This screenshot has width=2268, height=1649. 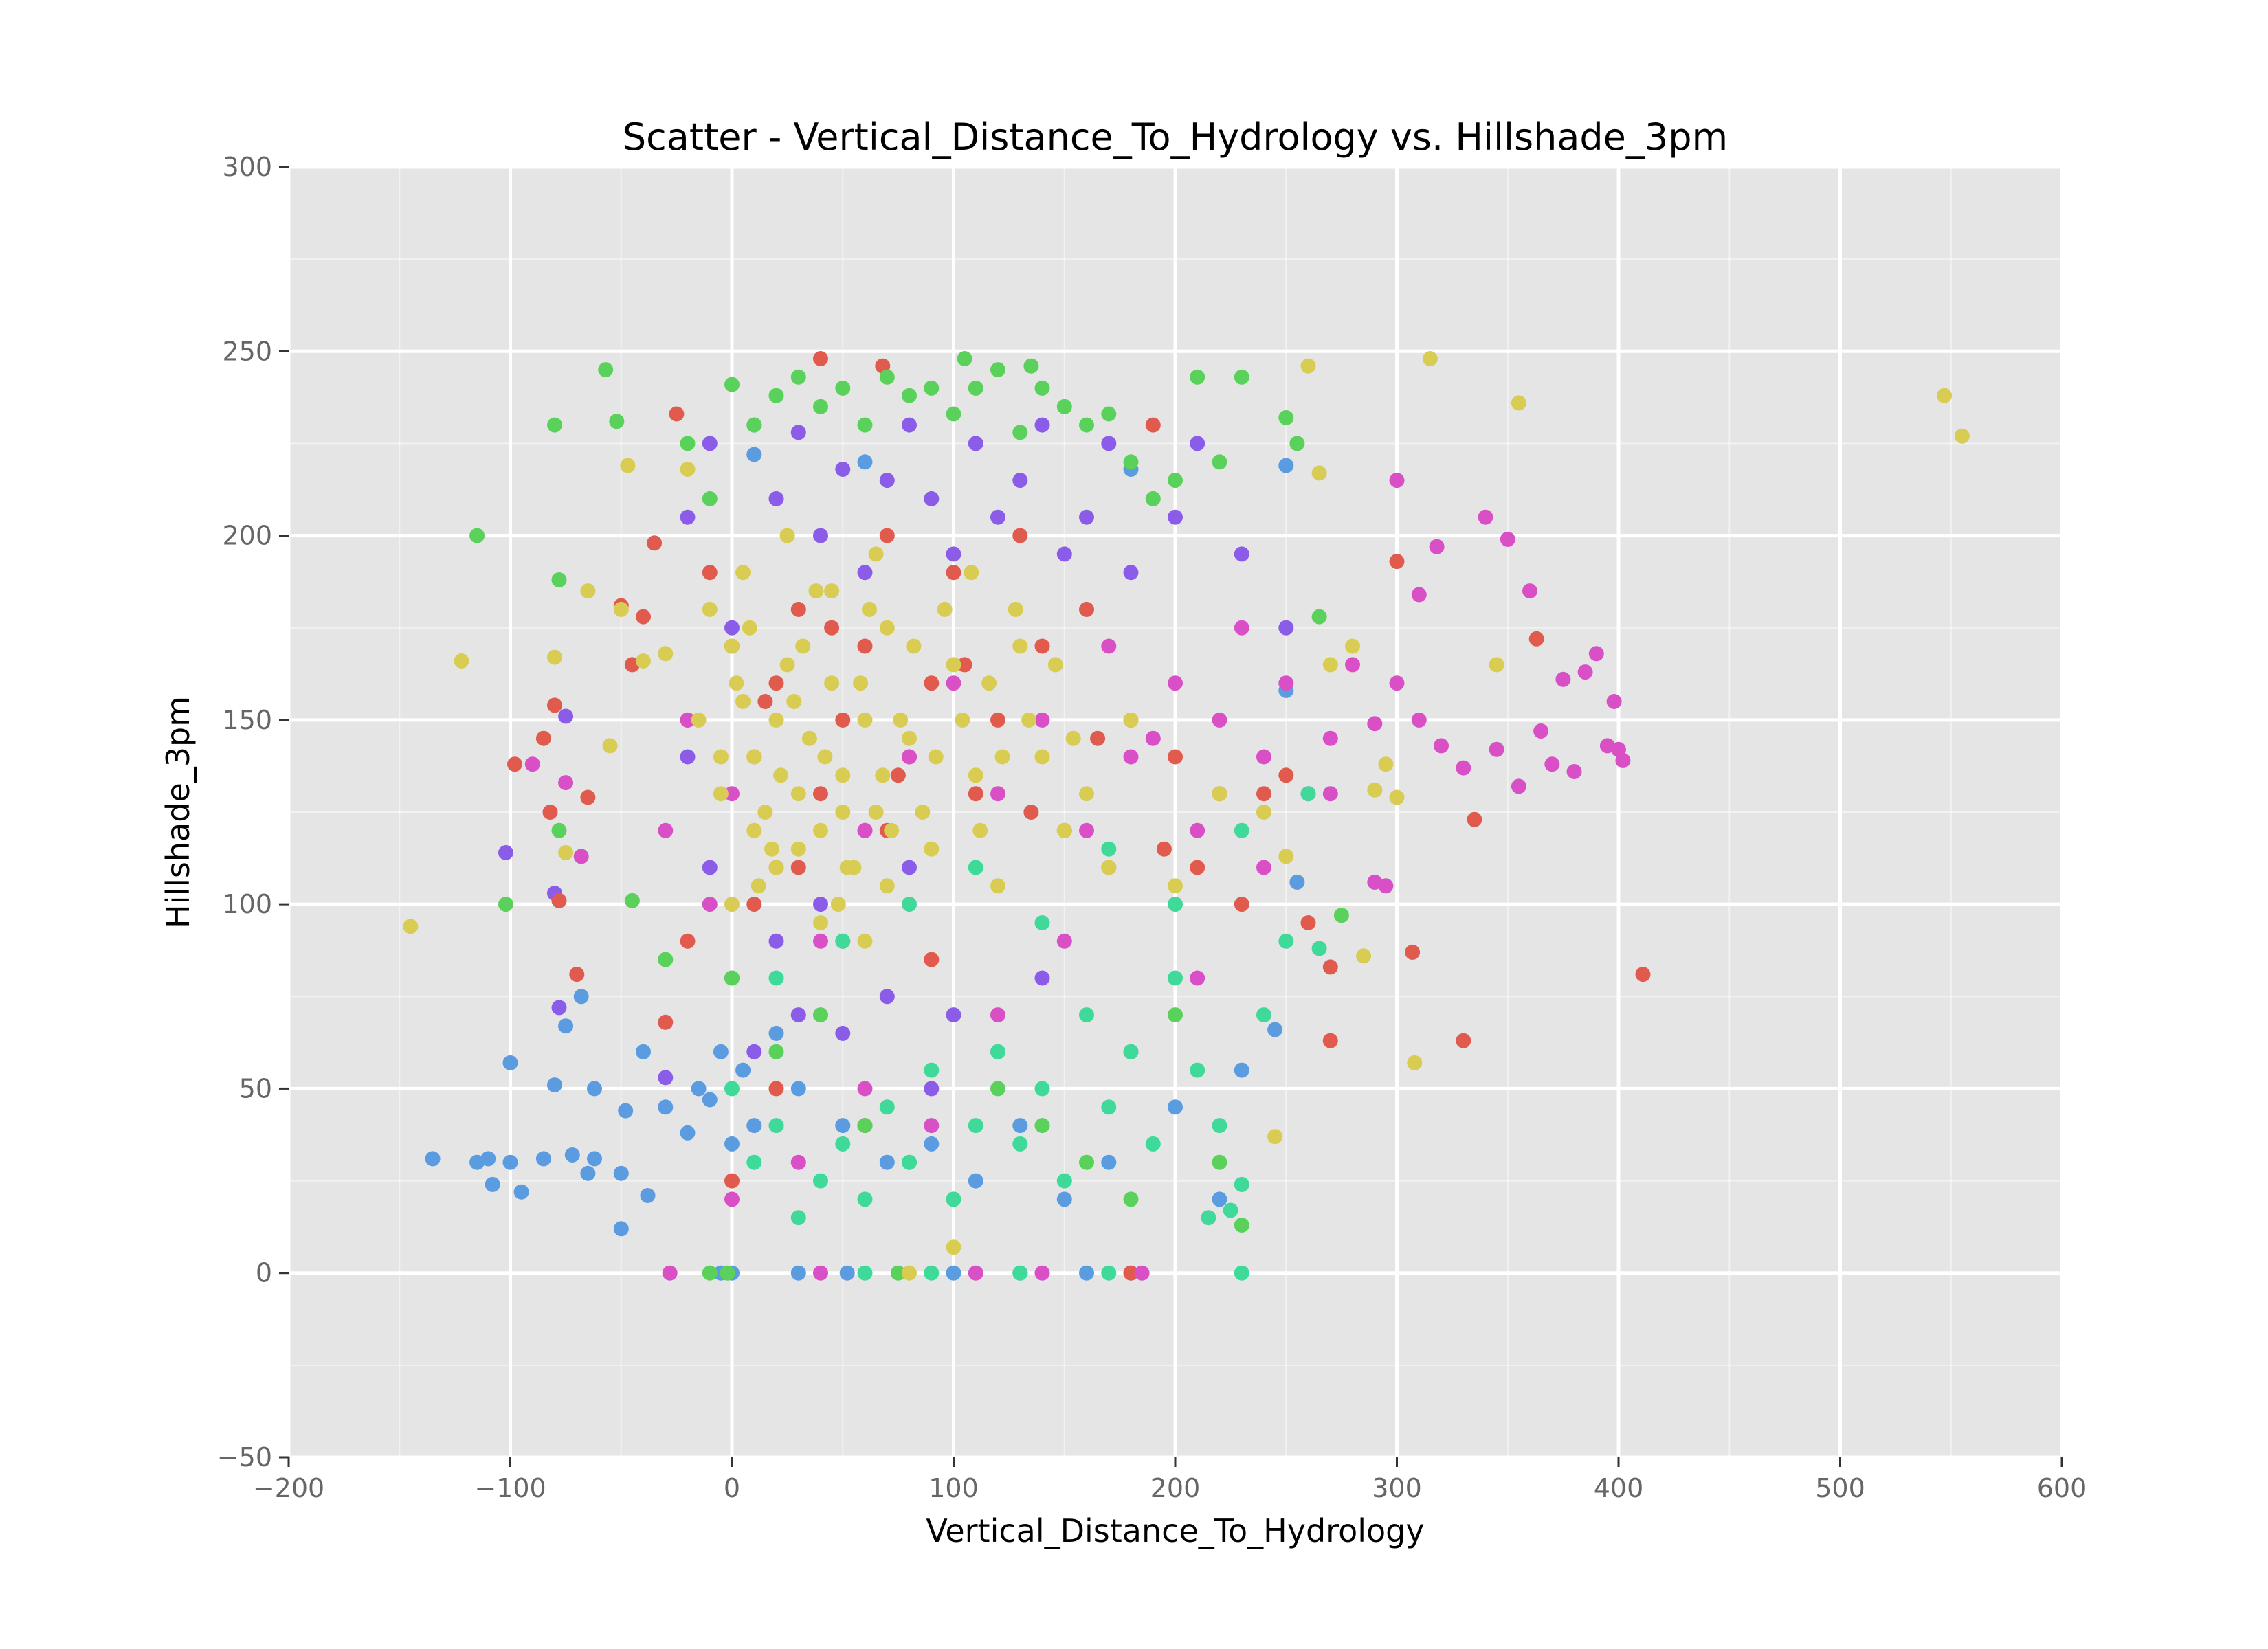 I want to click on x-tick-label: 200, so click(x=1175, y=1488).